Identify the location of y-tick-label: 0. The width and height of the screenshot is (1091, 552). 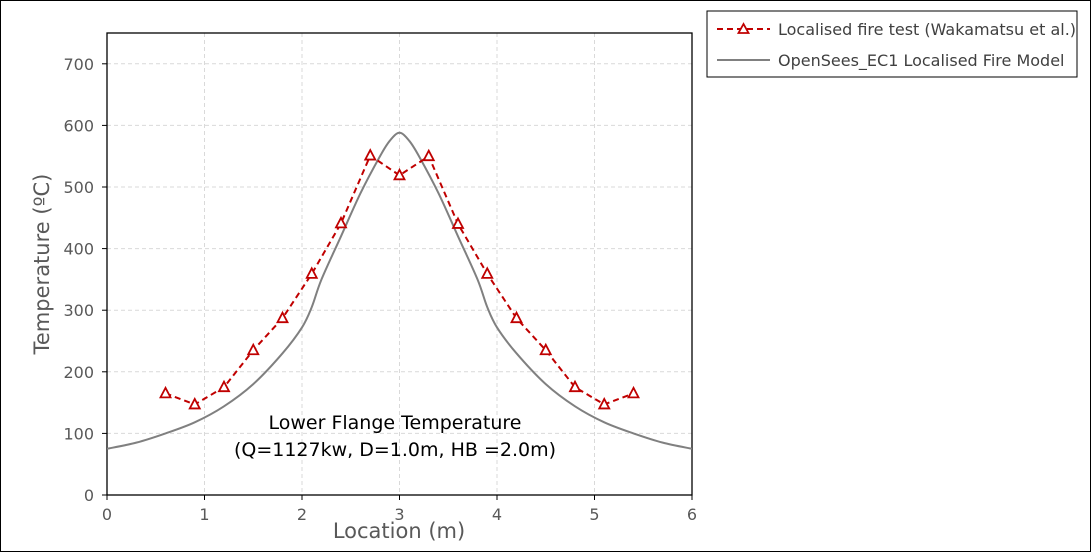
(89, 495).